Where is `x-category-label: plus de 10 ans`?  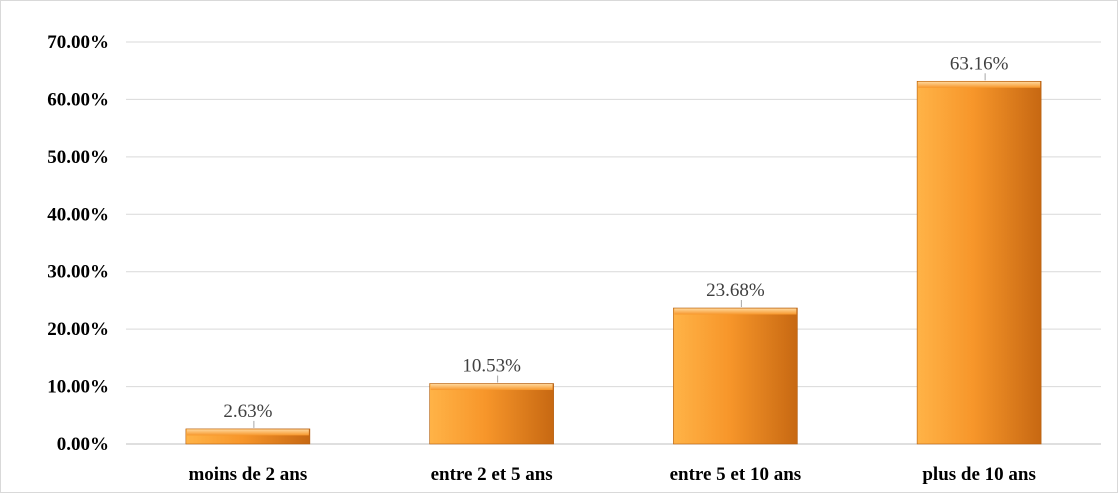
x-category-label: plus de 10 ans is located at coordinates (979, 474).